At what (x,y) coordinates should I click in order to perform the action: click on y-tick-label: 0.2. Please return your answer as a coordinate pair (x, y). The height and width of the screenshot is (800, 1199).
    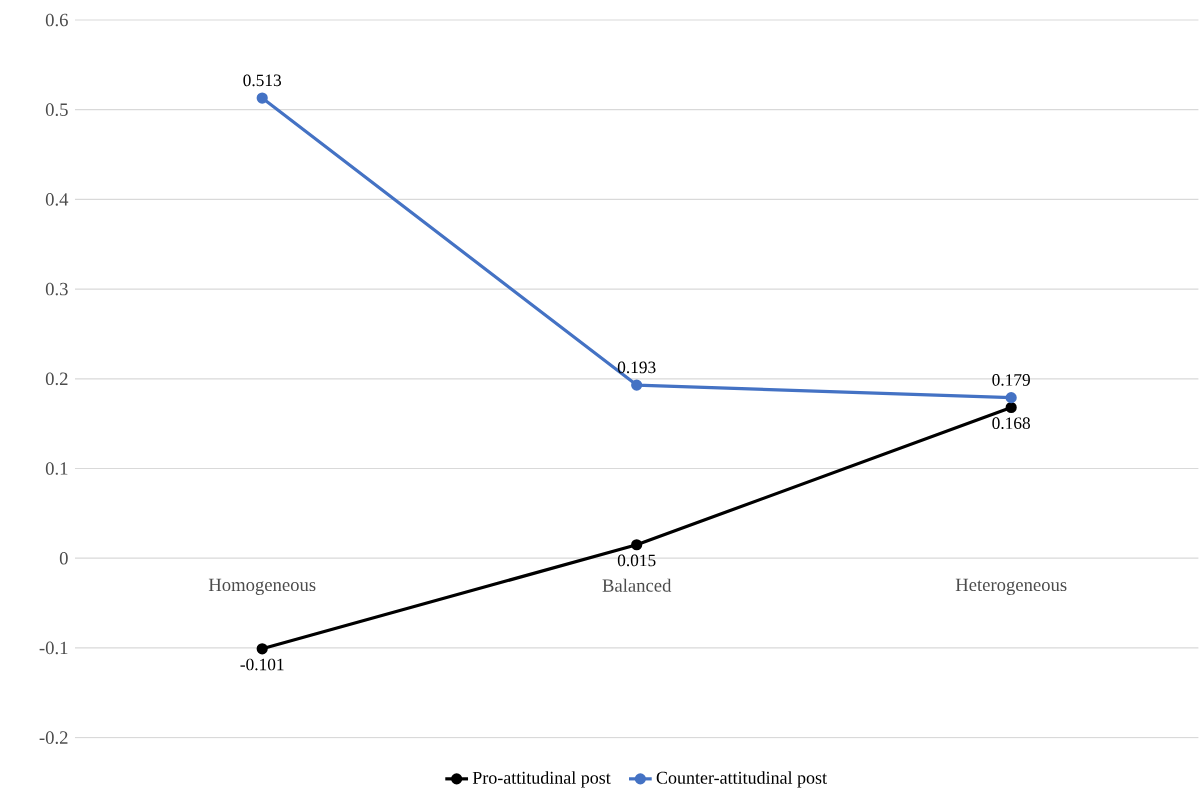
    Looking at the image, I should click on (56, 379).